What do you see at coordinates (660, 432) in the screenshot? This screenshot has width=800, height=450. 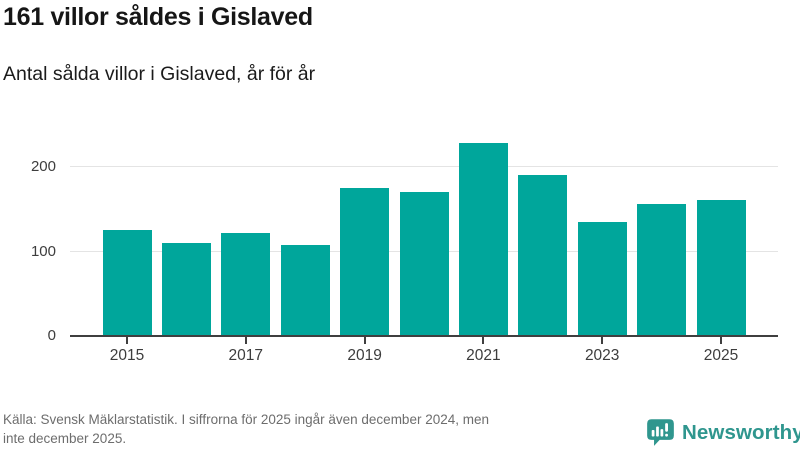 I see `newsworthy-icon` at bounding box center [660, 432].